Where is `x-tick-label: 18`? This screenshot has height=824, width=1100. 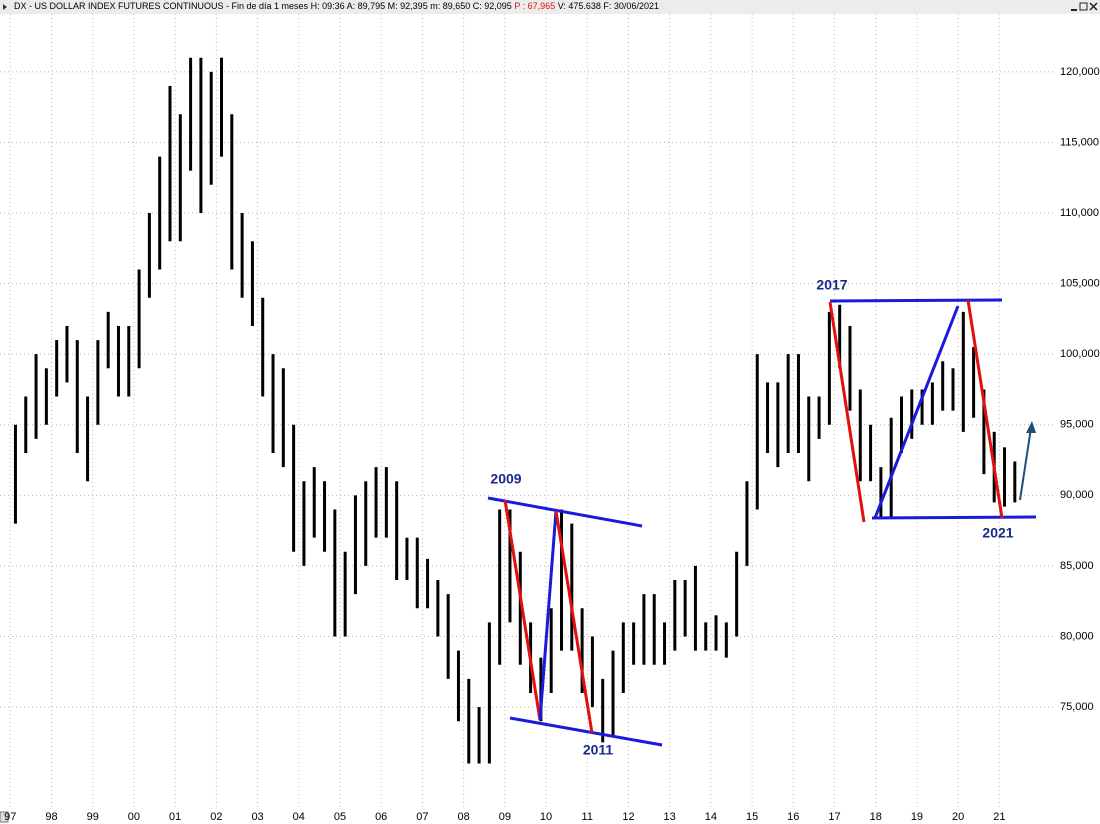 x-tick-label: 18 is located at coordinates (876, 817).